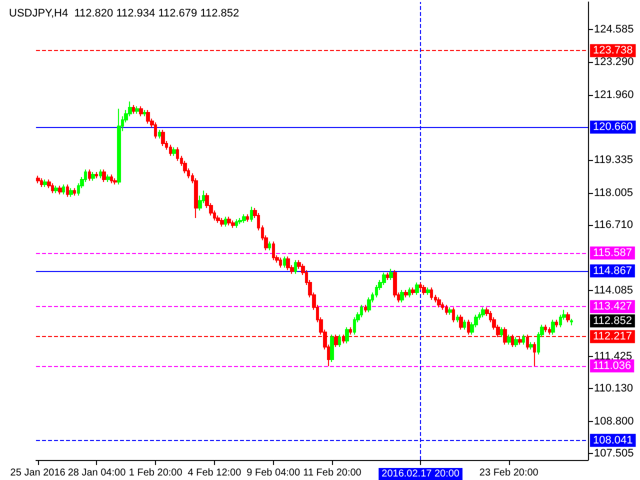 The height and width of the screenshot is (480, 640). What do you see at coordinates (613, 160) in the screenshot?
I see `y-tick-label: 119.335` at bounding box center [613, 160].